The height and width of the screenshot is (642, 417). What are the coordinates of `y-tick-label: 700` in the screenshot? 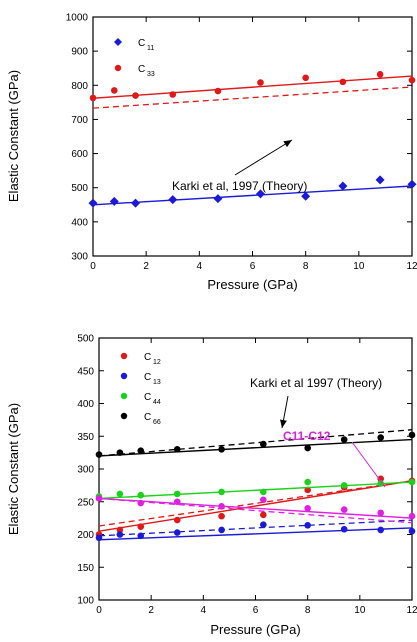 It's located at (79, 120).